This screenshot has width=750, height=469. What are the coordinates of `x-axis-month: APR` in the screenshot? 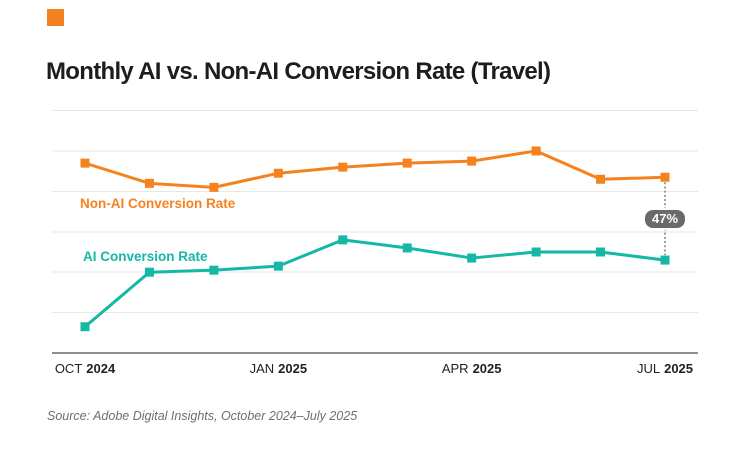 It's located at (455, 368).